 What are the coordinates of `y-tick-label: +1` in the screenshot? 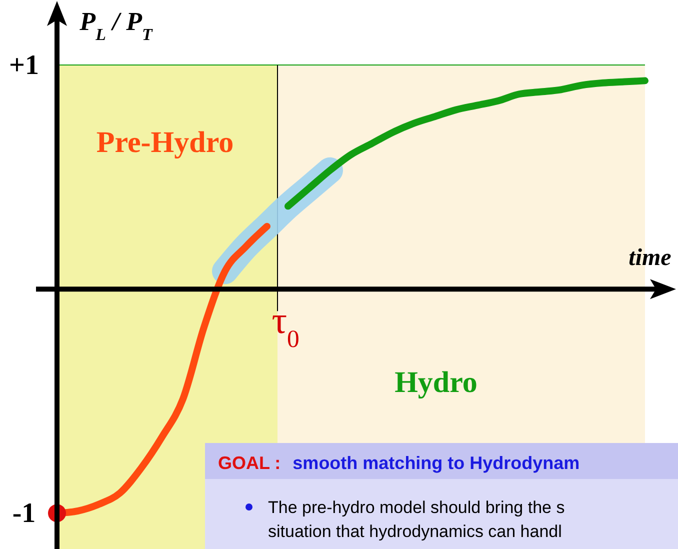 It's located at (24, 65).